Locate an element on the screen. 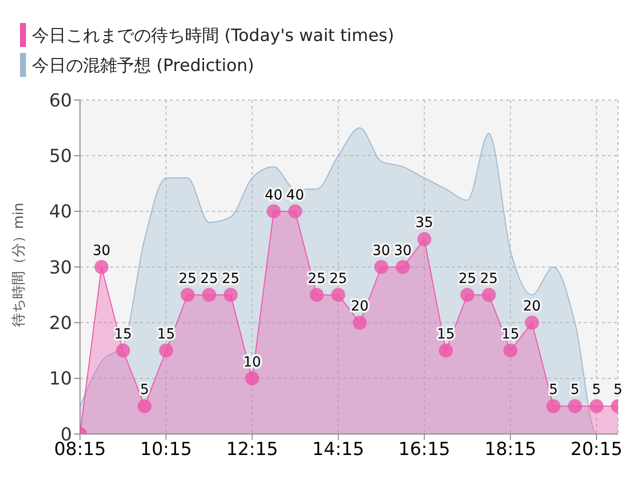 The image size is (640, 500). x-tick-label: 14:15 is located at coordinates (338, 449).